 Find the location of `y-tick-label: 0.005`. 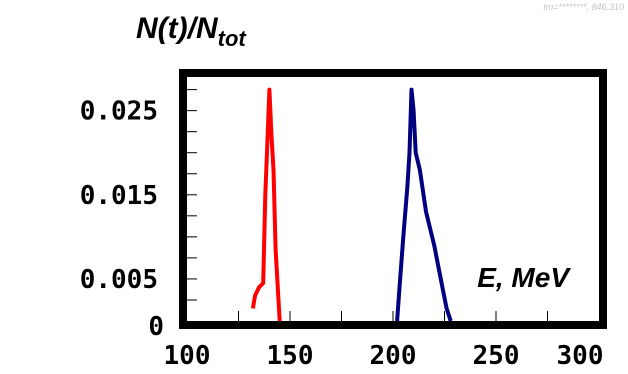

y-tick-label: 0.005 is located at coordinates (119, 280).